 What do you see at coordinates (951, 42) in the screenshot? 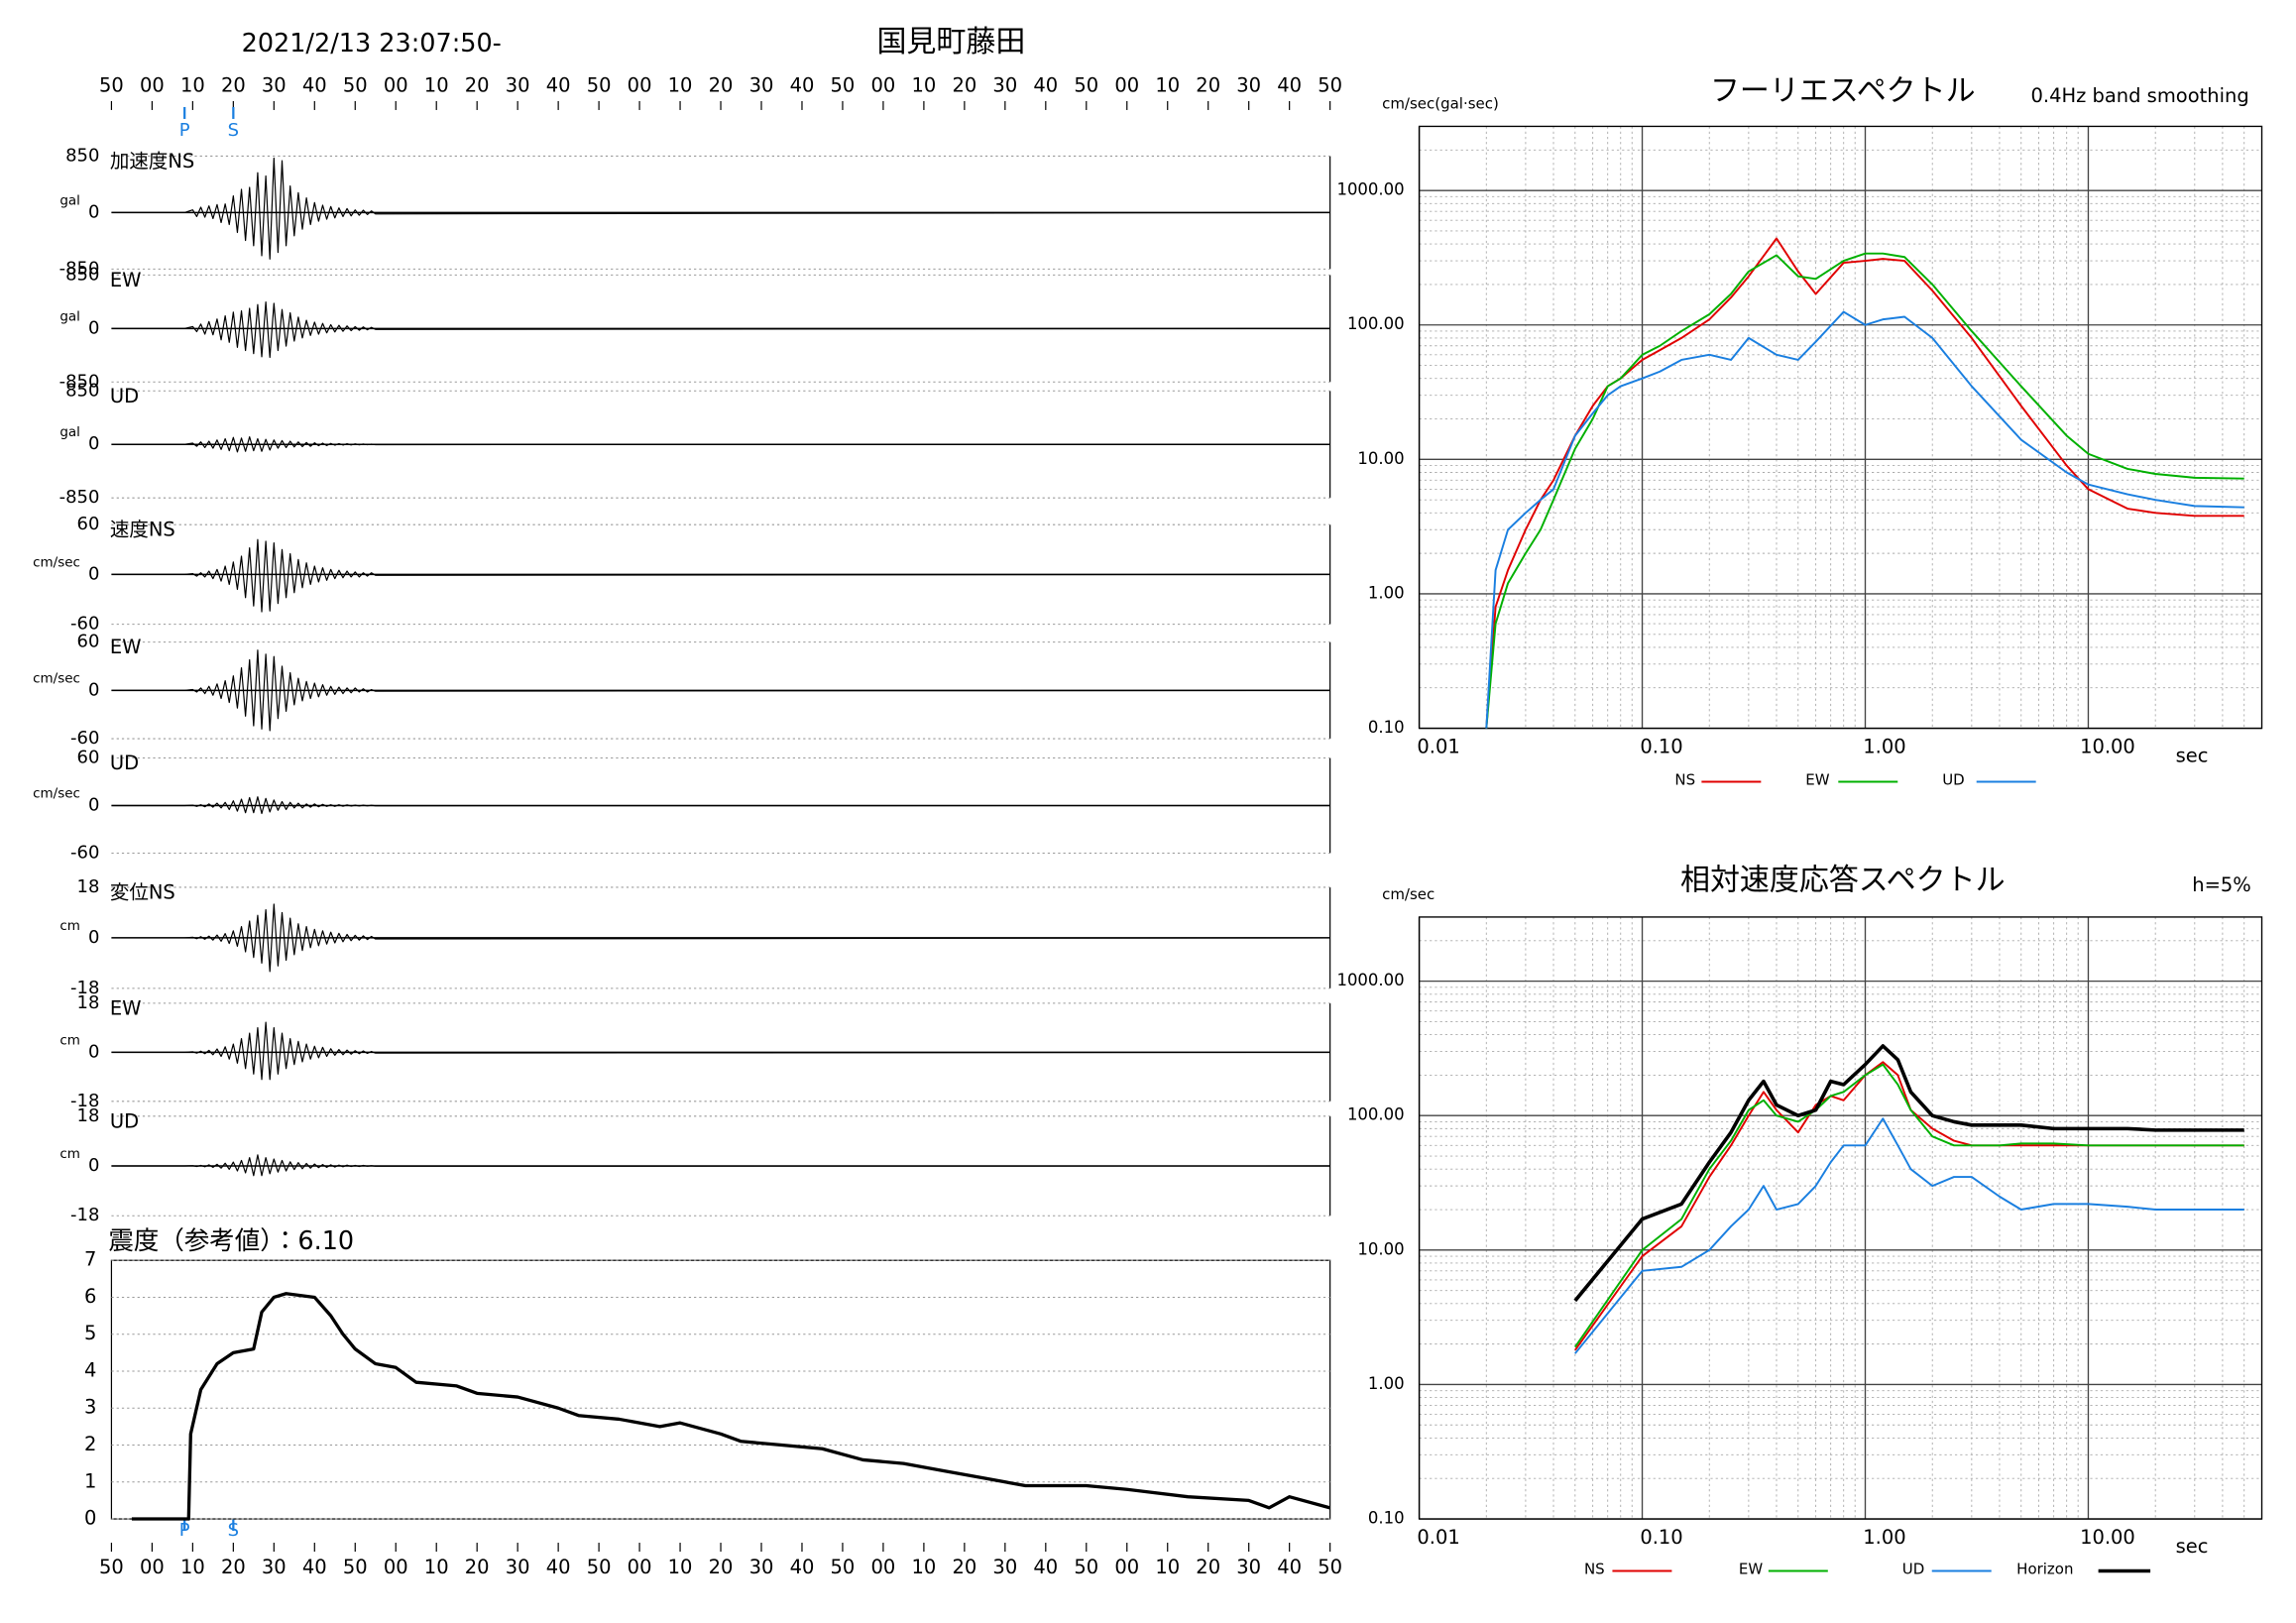
I see `station-name: 国見町藤田` at bounding box center [951, 42].